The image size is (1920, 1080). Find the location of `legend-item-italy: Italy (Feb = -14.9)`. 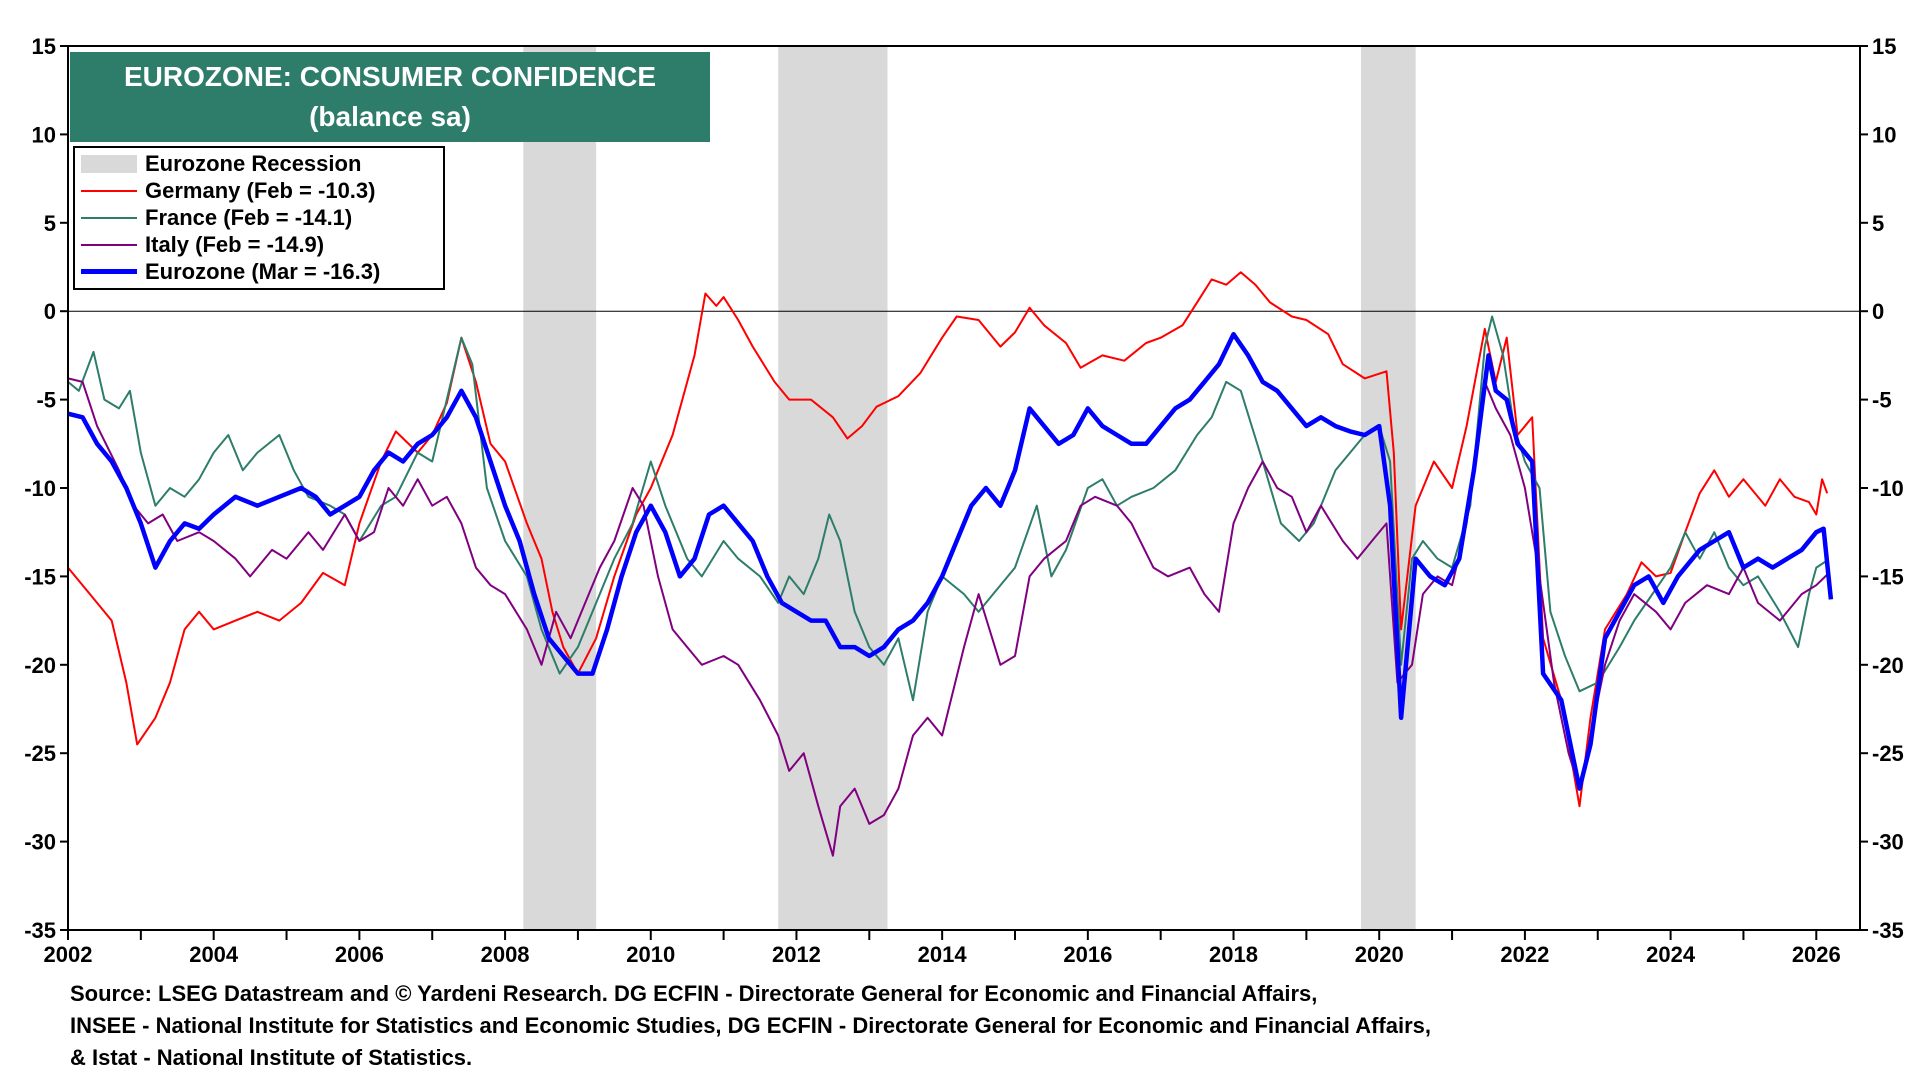

legend-item-italy: Italy (Feb = -14.9) is located at coordinates (199, 244).